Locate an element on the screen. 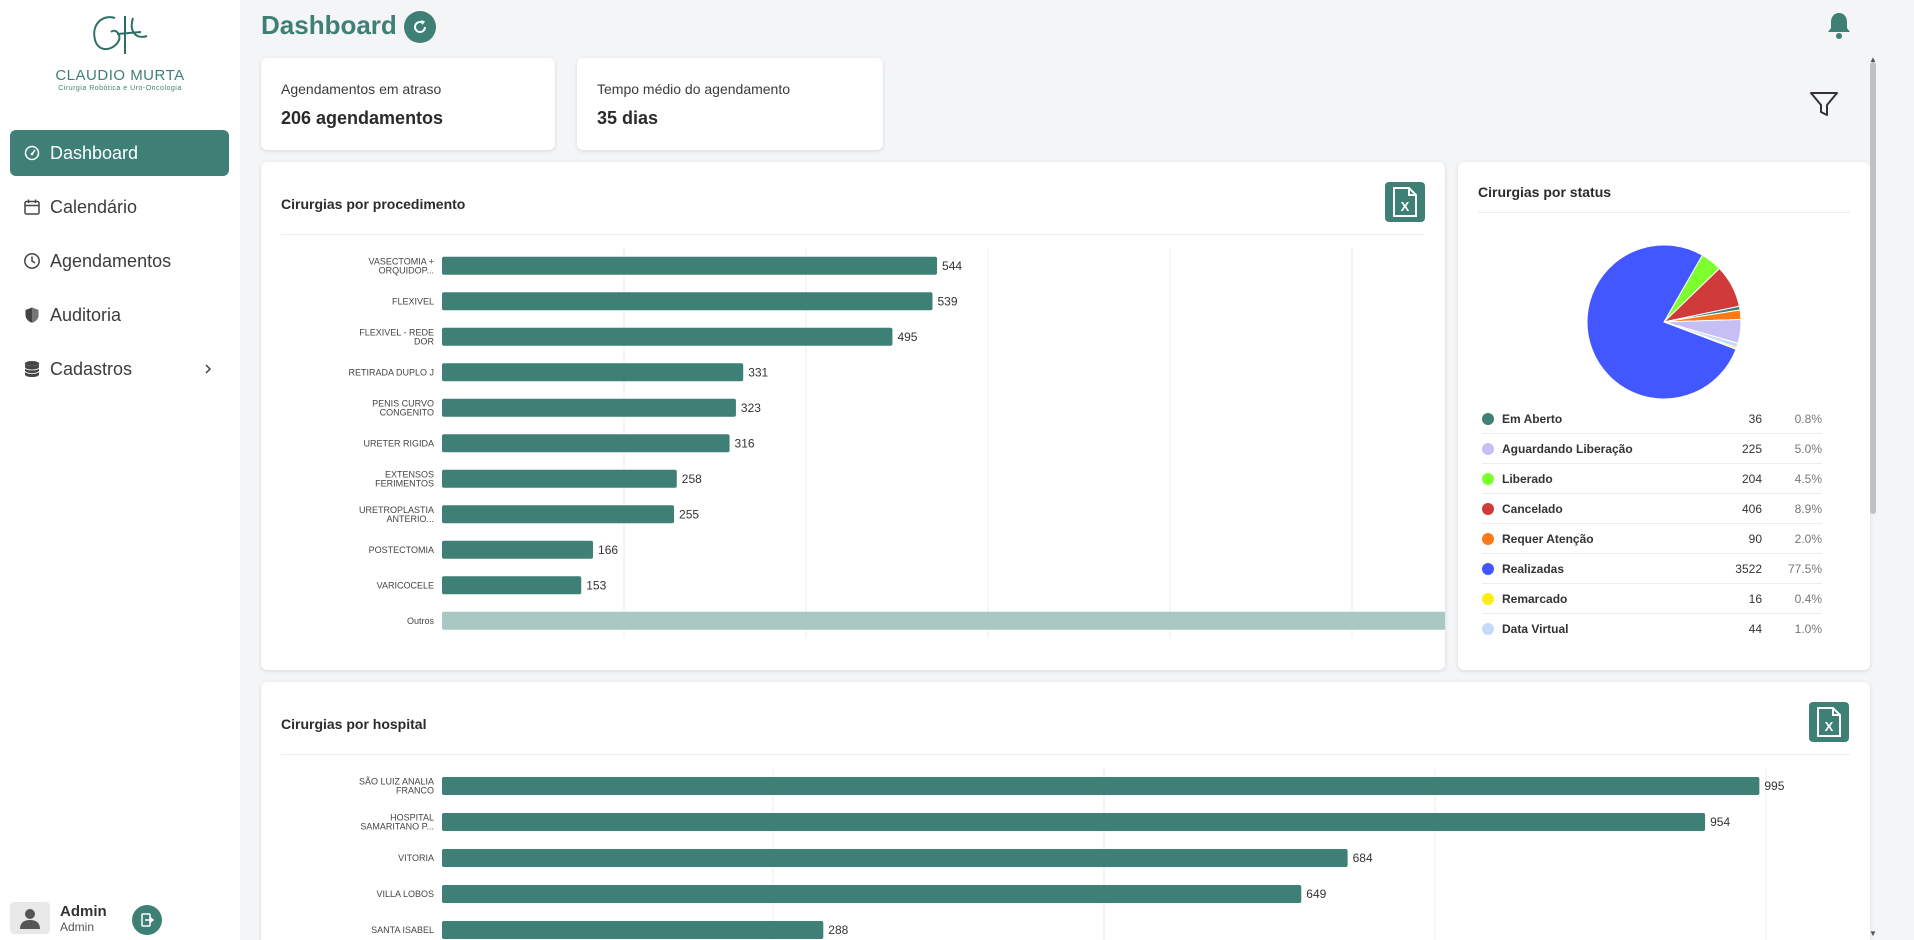  category-label: FLEXIVEL is located at coordinates (413, 301).